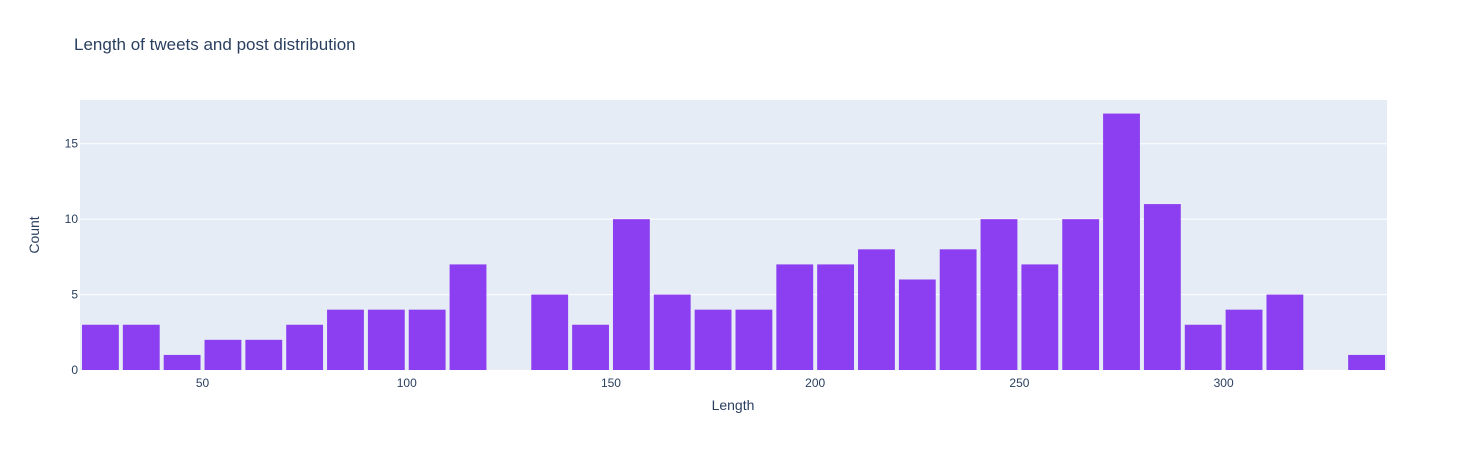 This screenshot has height=450, width=1466. What do you see at coordinates (74, 370) in the screenshot?
I see `y-tick-label: 0` at bounding box center [74, 370].